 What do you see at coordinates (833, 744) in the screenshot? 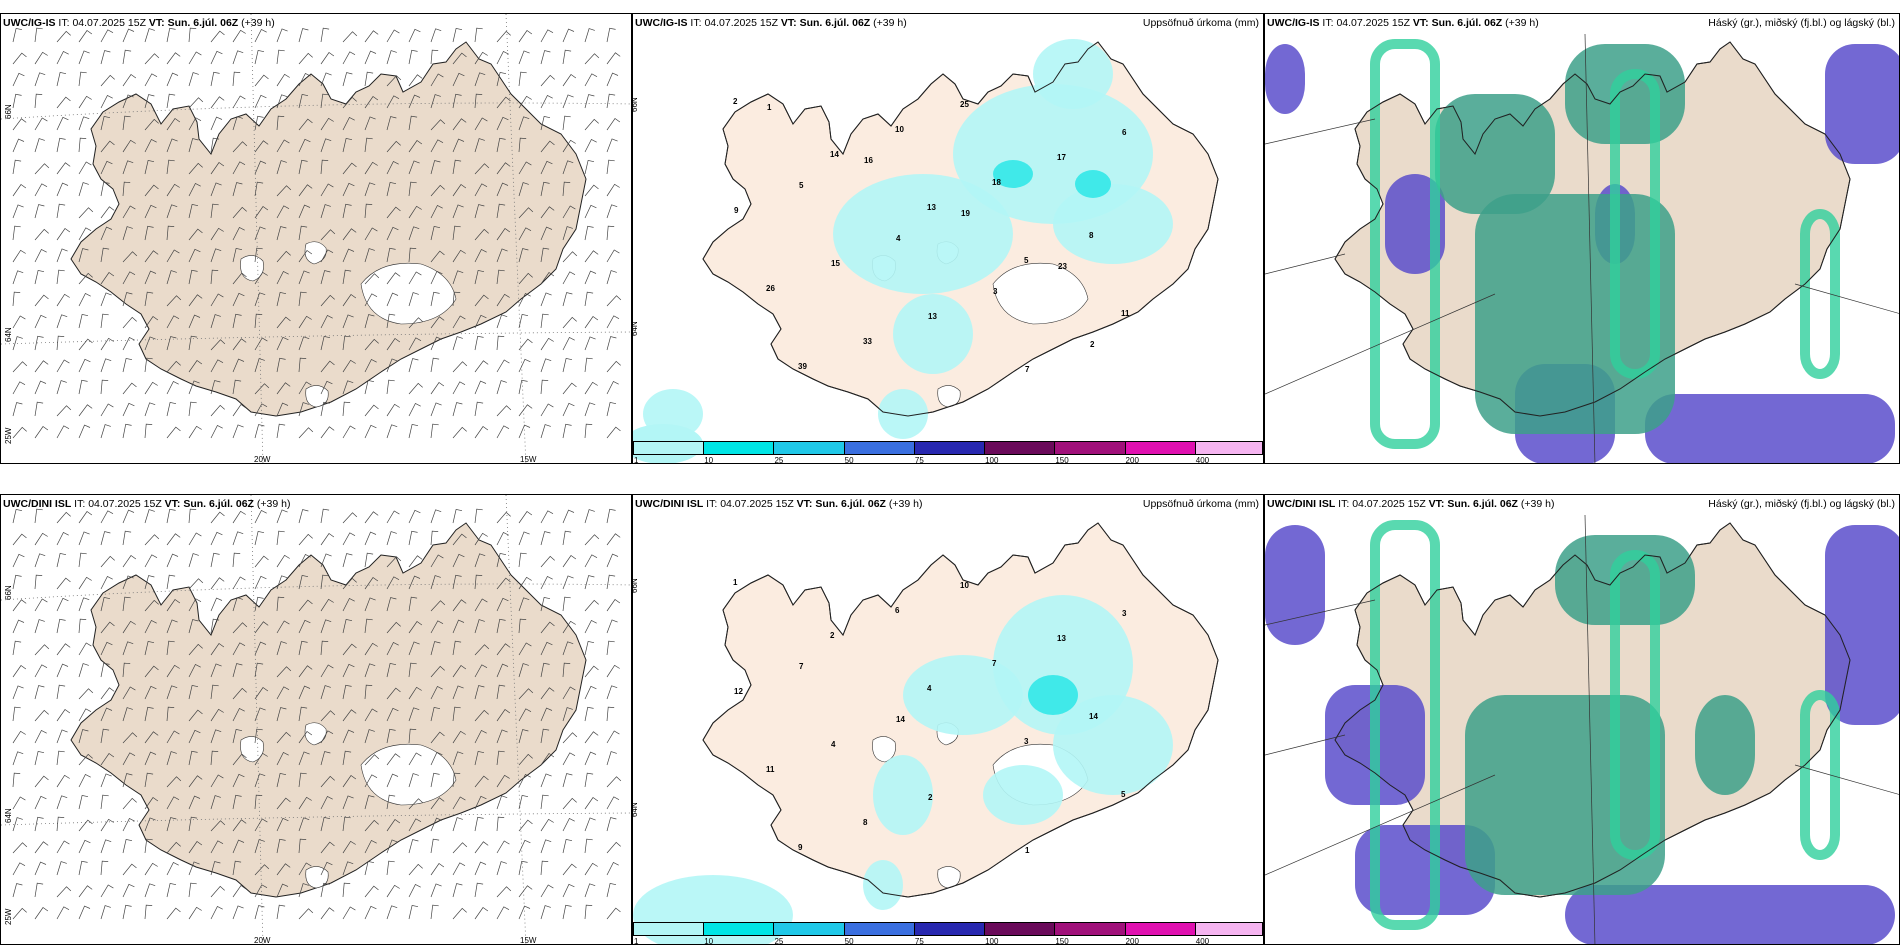
I see `precip-value: 4` at bounding box center [833, 744].